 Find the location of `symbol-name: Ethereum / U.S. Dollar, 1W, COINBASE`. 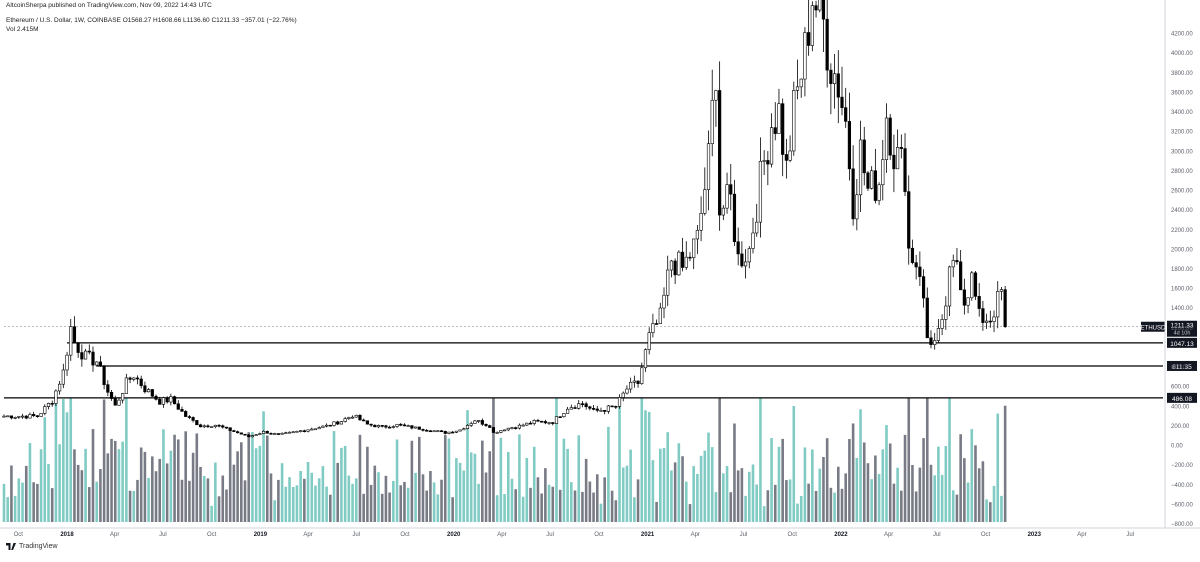

symbol-name: Ethereum / U.S. Dollar, 1W, COINBASE is located at coordinates (63, 20).